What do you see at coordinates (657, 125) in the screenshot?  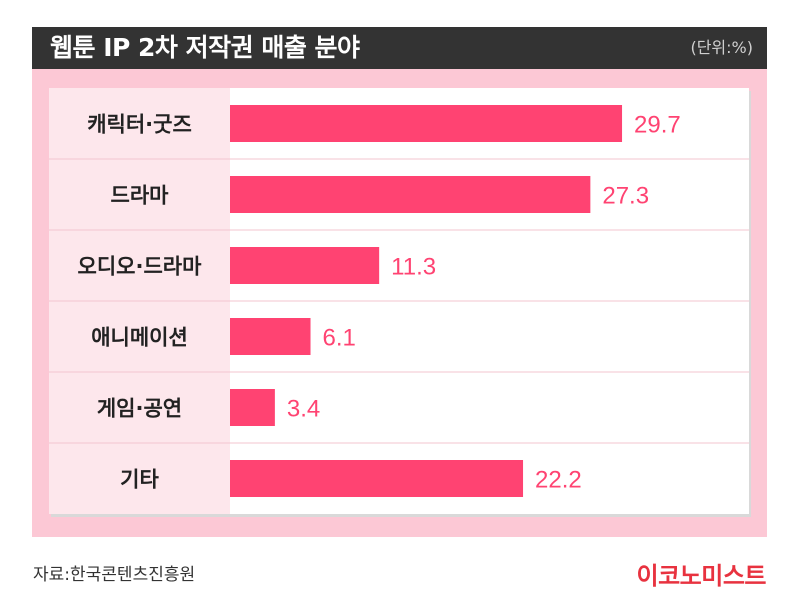 I see `value-label: 29.7` at bounding box center [657, 125].